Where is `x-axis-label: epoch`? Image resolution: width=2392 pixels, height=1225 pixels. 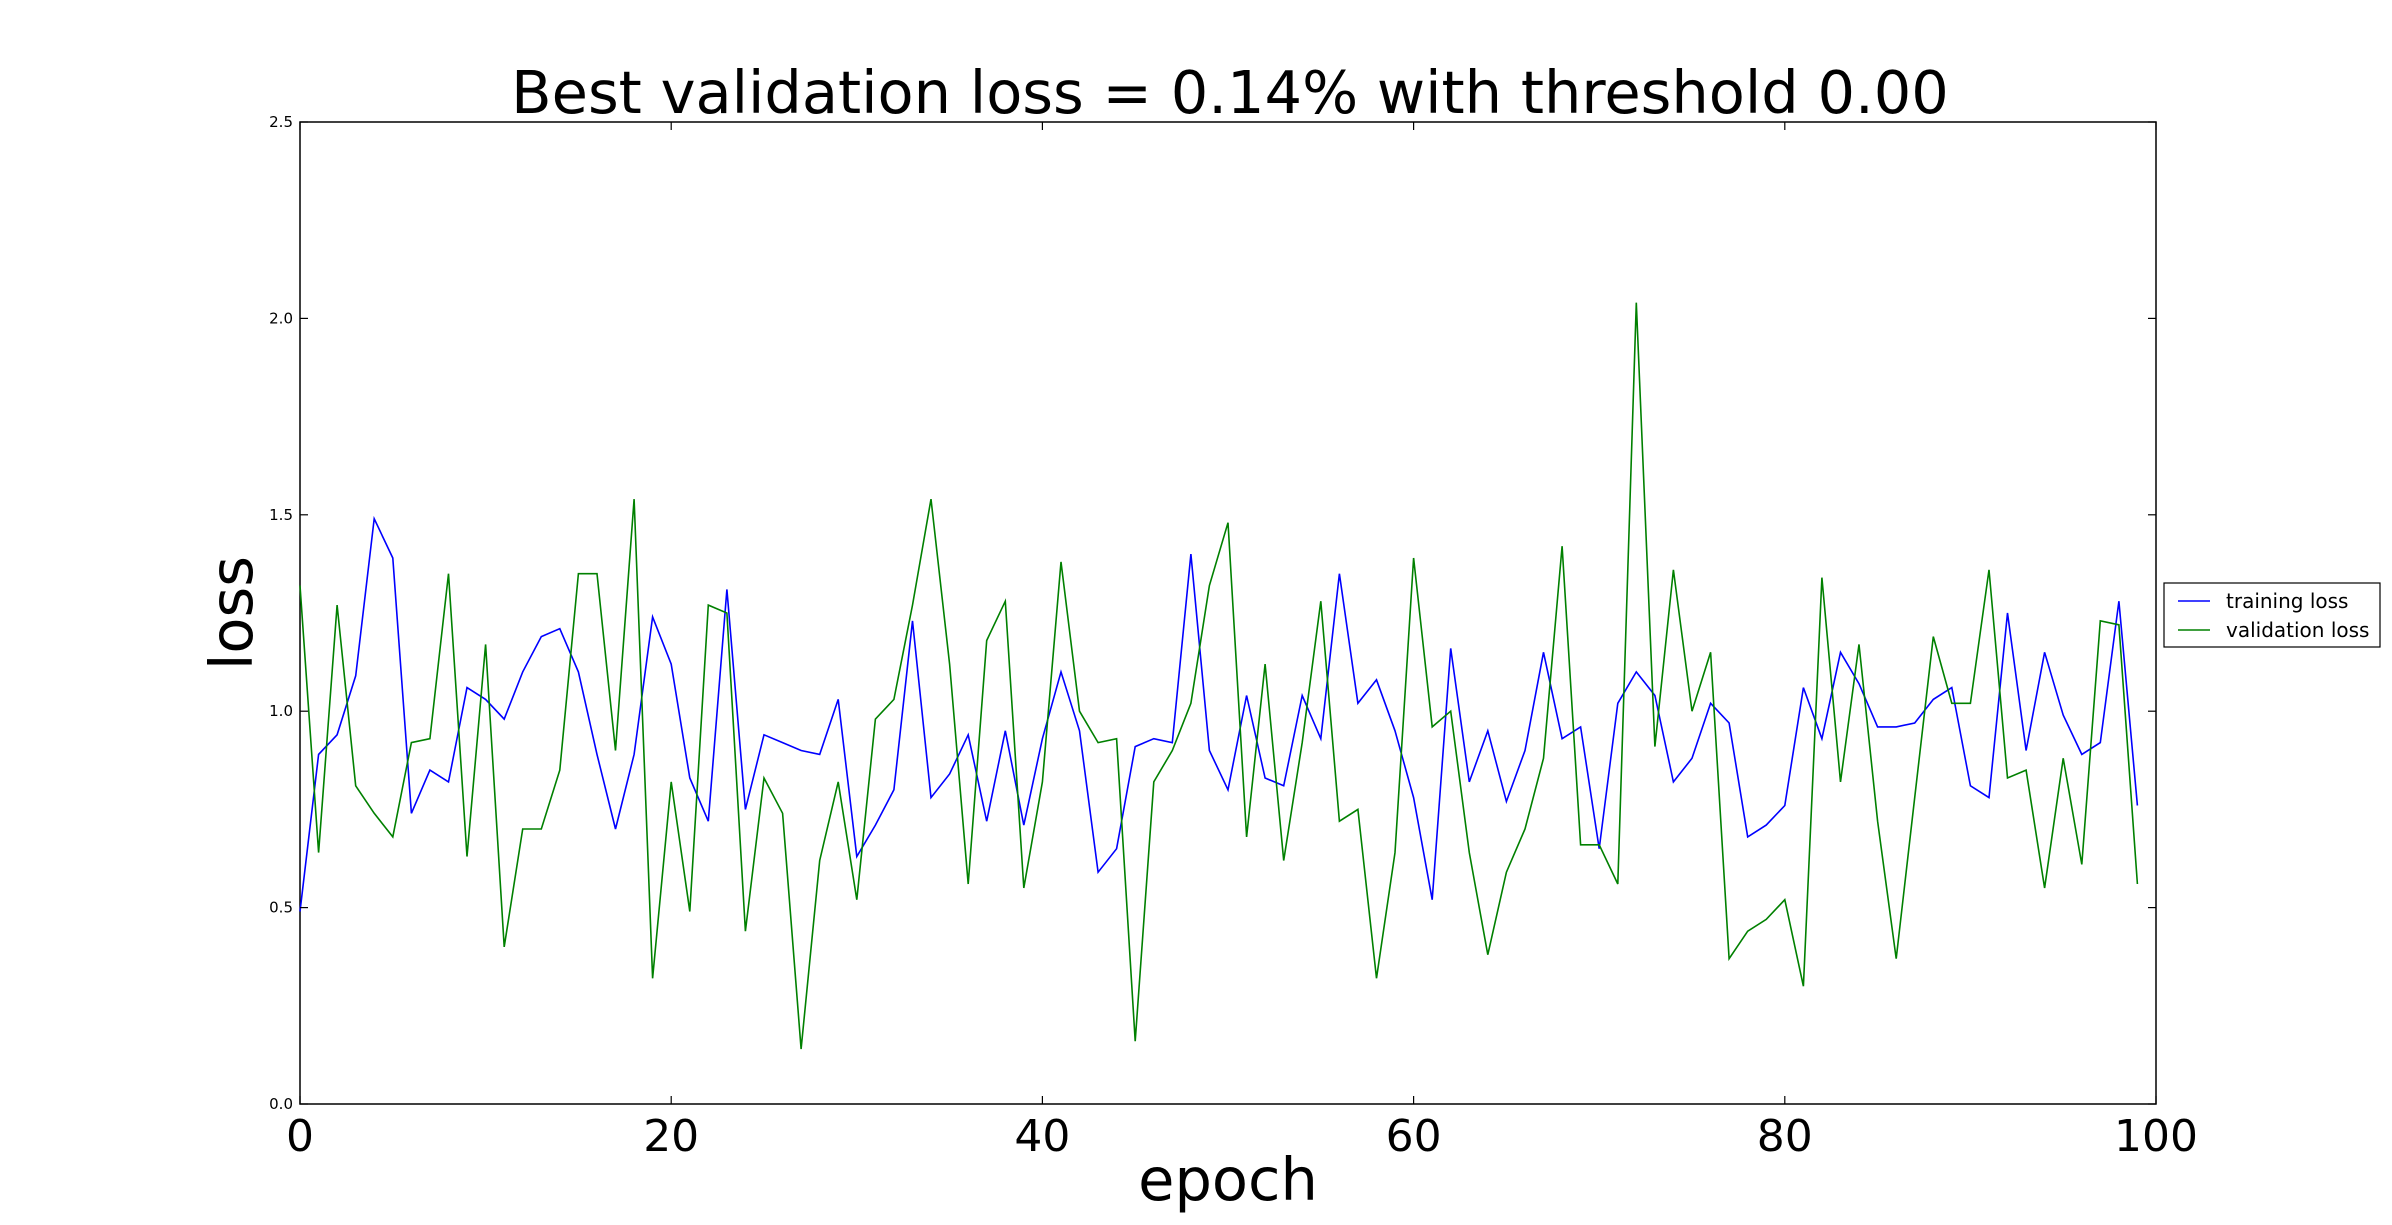
x-axis-label: epoch is located at coordinates (1228, 1179).